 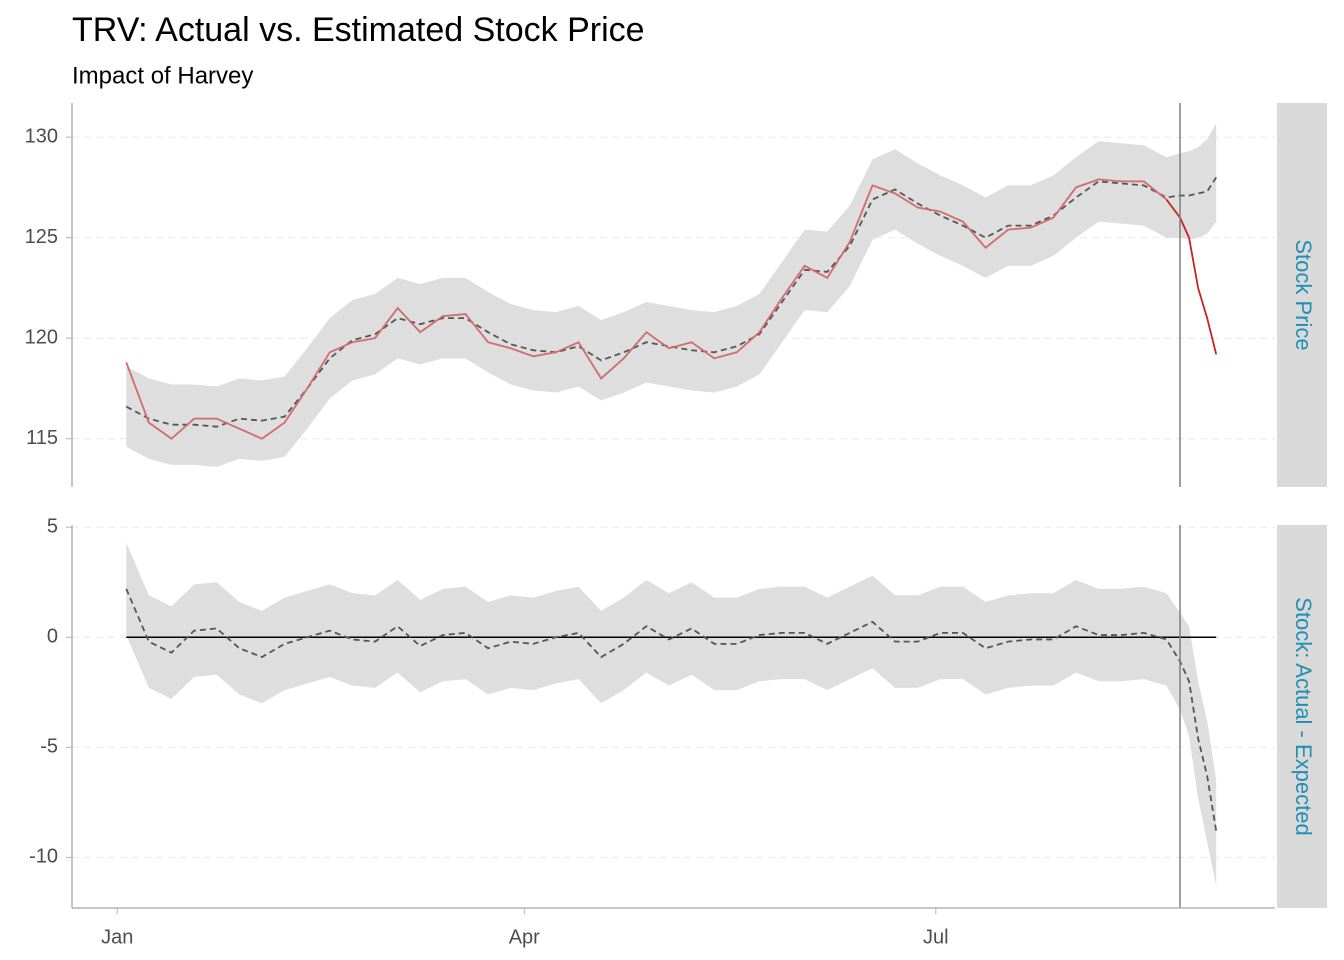 What do you see at coordinates (117, 937) in the screenshot?
I see `x-tick-label: Jan` at bounding box center [117, 937].